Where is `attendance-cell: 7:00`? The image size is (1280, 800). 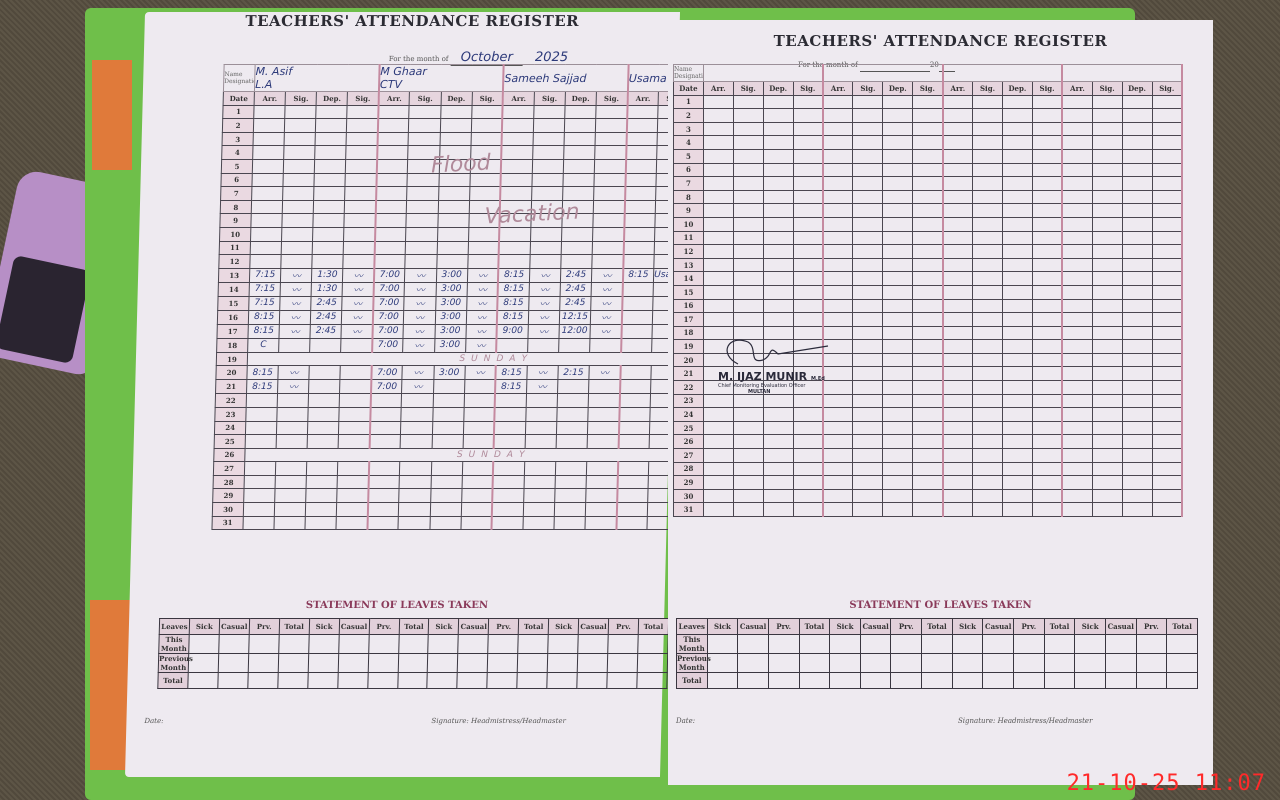
attendance-cell: 7:00 is located at coordinates (387, 345).